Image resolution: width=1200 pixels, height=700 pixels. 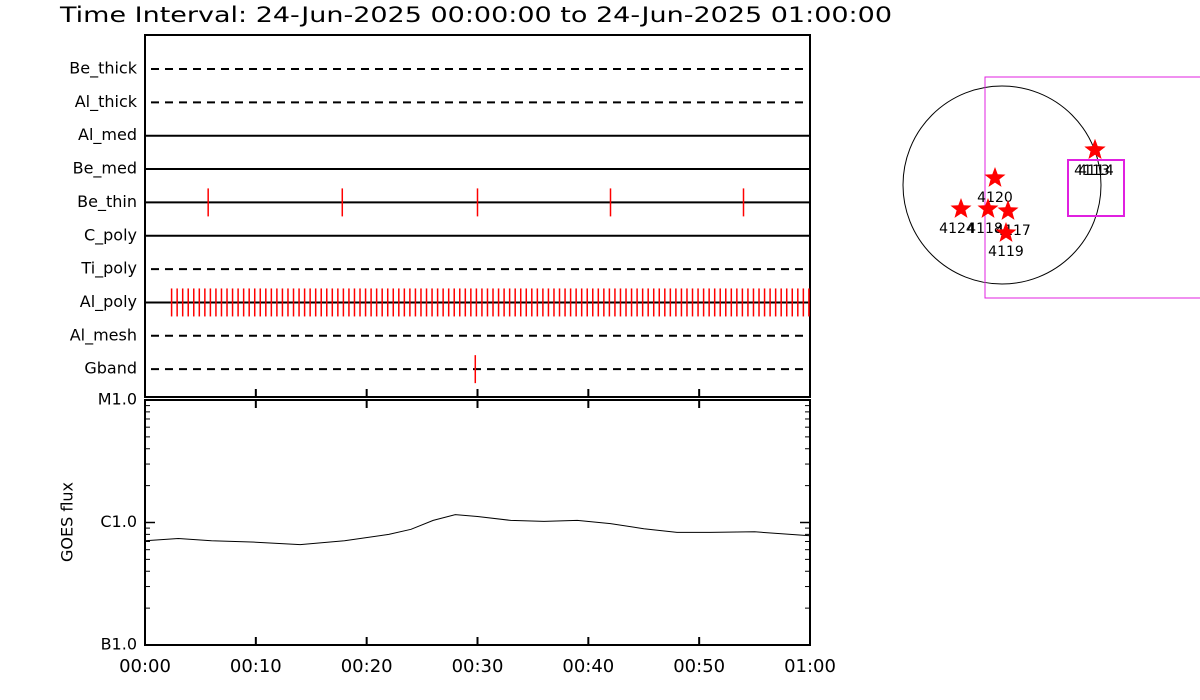 What do you see at coordinates (108, 302) in the screenshot?
I see `row-label: Al_poly` at bounding box center [108, 302].